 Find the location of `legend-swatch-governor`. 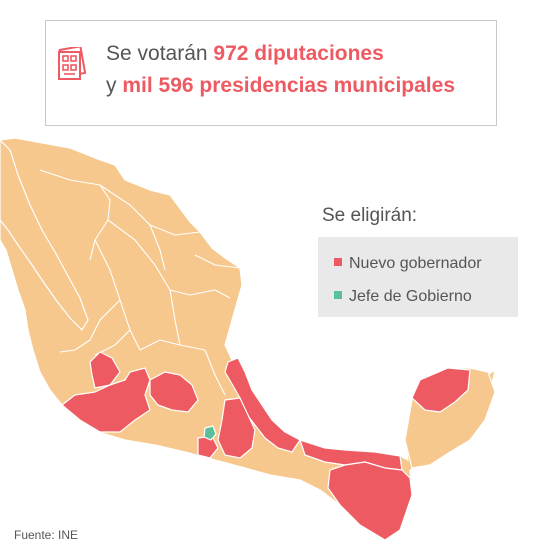

legend-swatch-governor is located at coordinates (338, 262).